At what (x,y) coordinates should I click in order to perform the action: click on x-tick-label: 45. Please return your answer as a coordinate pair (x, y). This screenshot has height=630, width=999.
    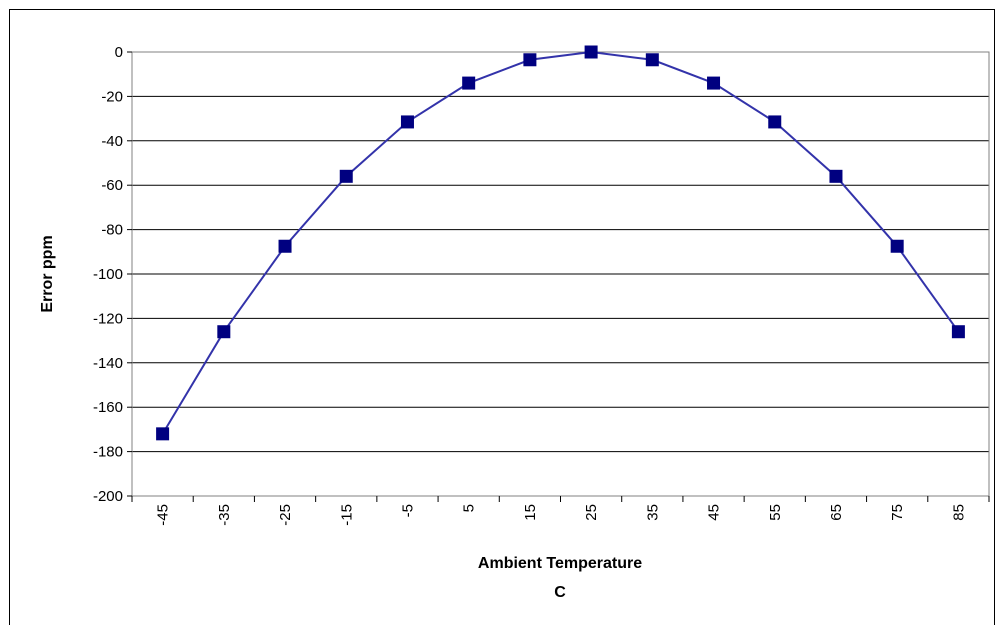
    Looking at the image, I should click on (714, 512).